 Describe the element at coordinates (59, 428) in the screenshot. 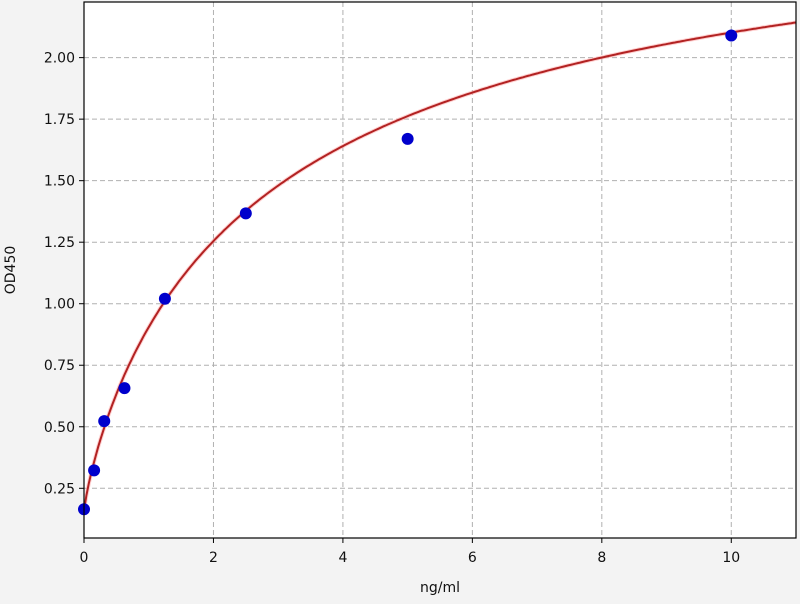

I see `y-tick-label: 0.50` at that location.